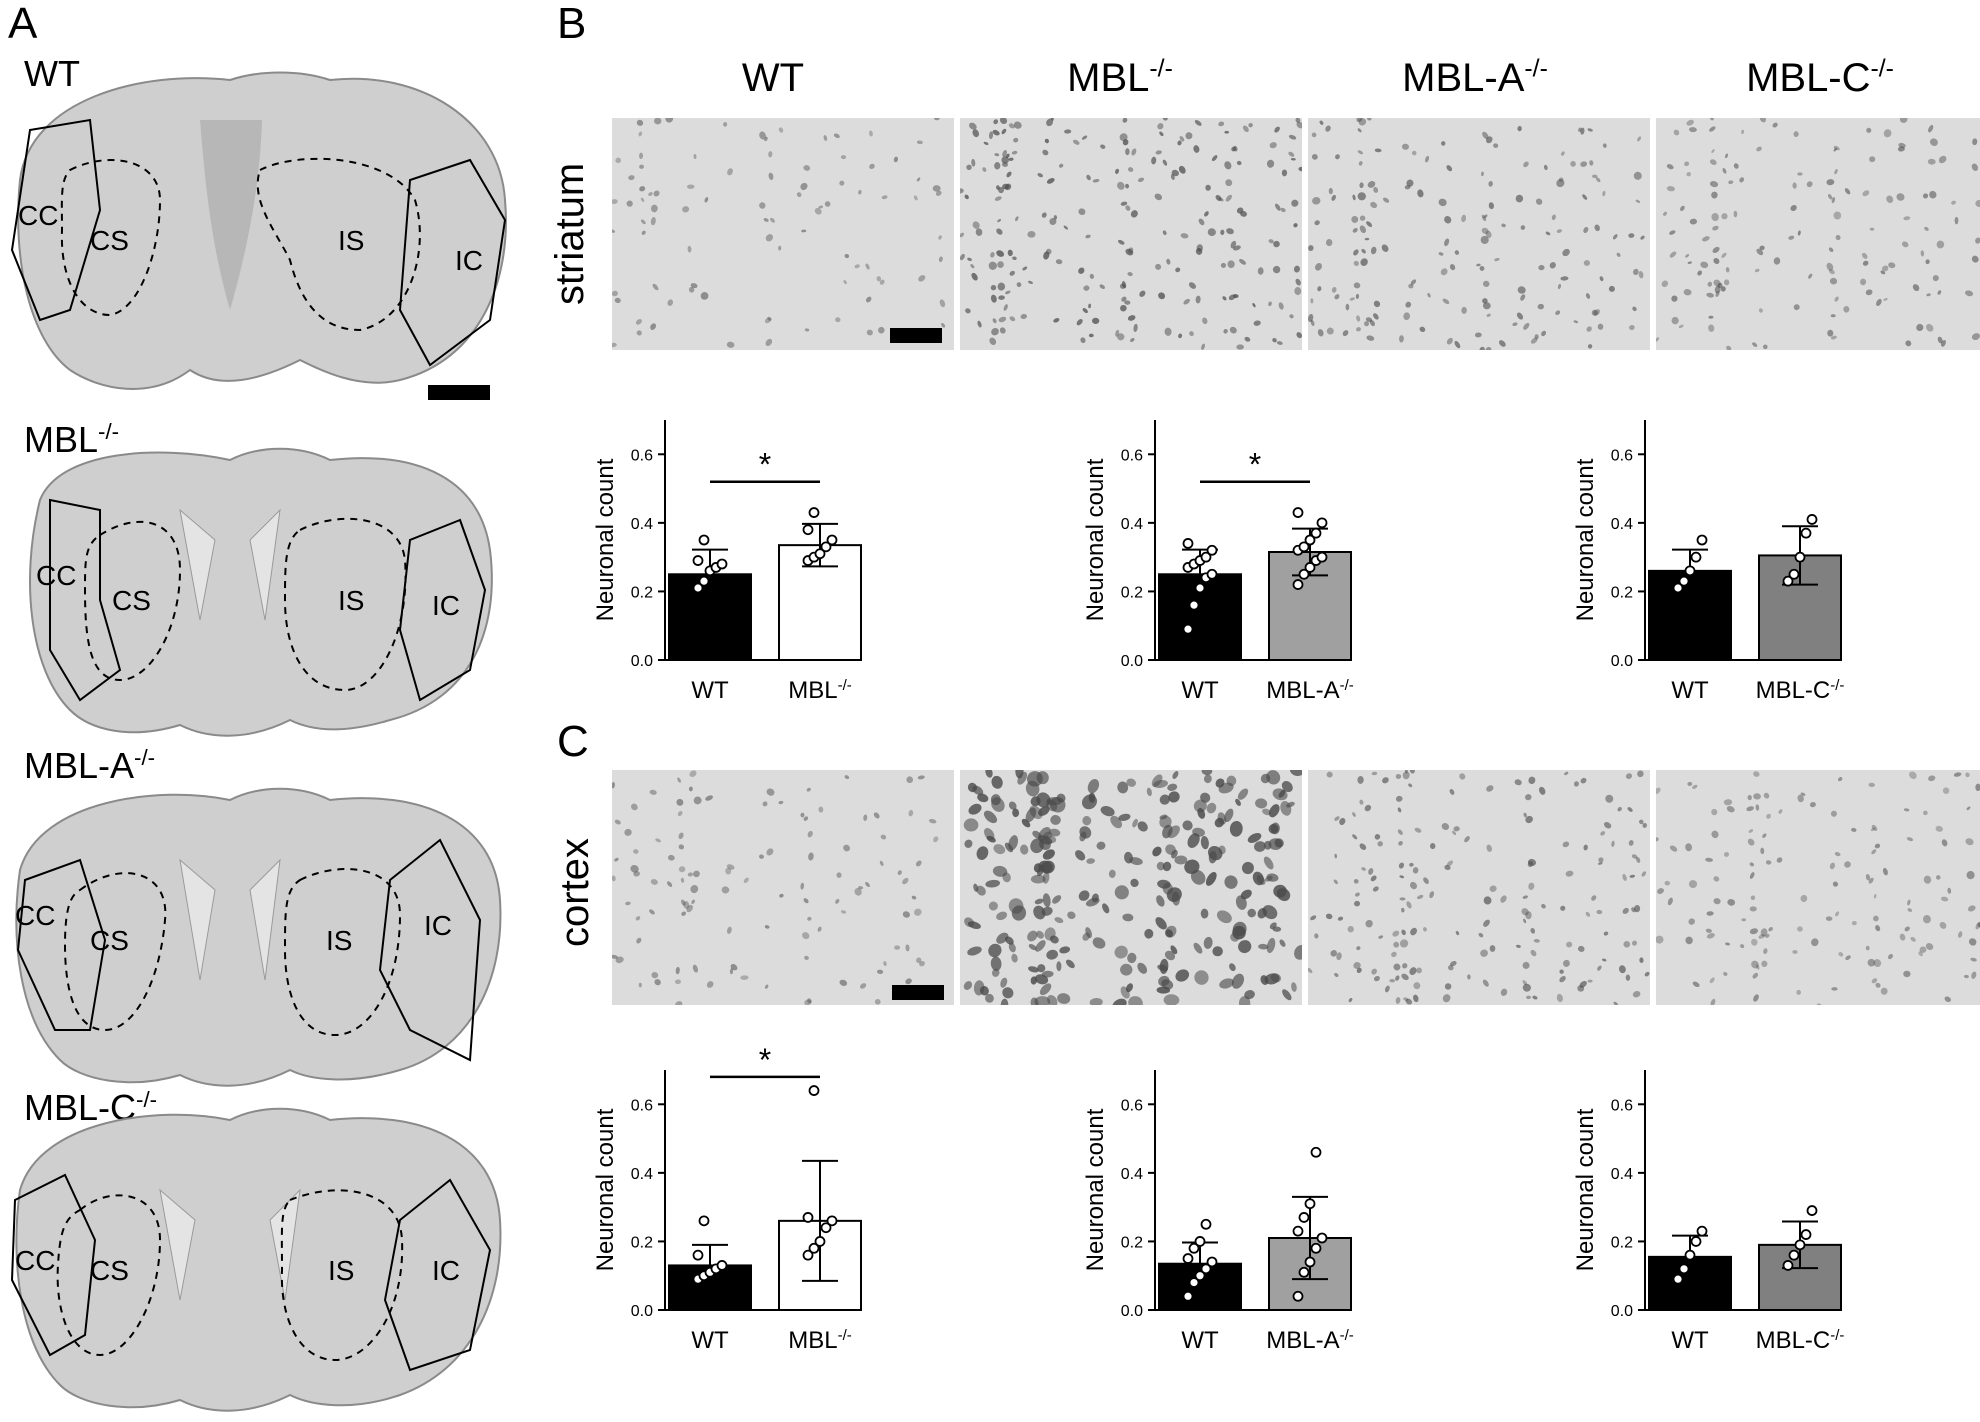 The height and width of the screenshot is (1422, 1980). What do you see at coordinates (1818, 887) in the screenshot?
I see `micrograph-cortex-mbl-c` at bounding box center [1818, 887].